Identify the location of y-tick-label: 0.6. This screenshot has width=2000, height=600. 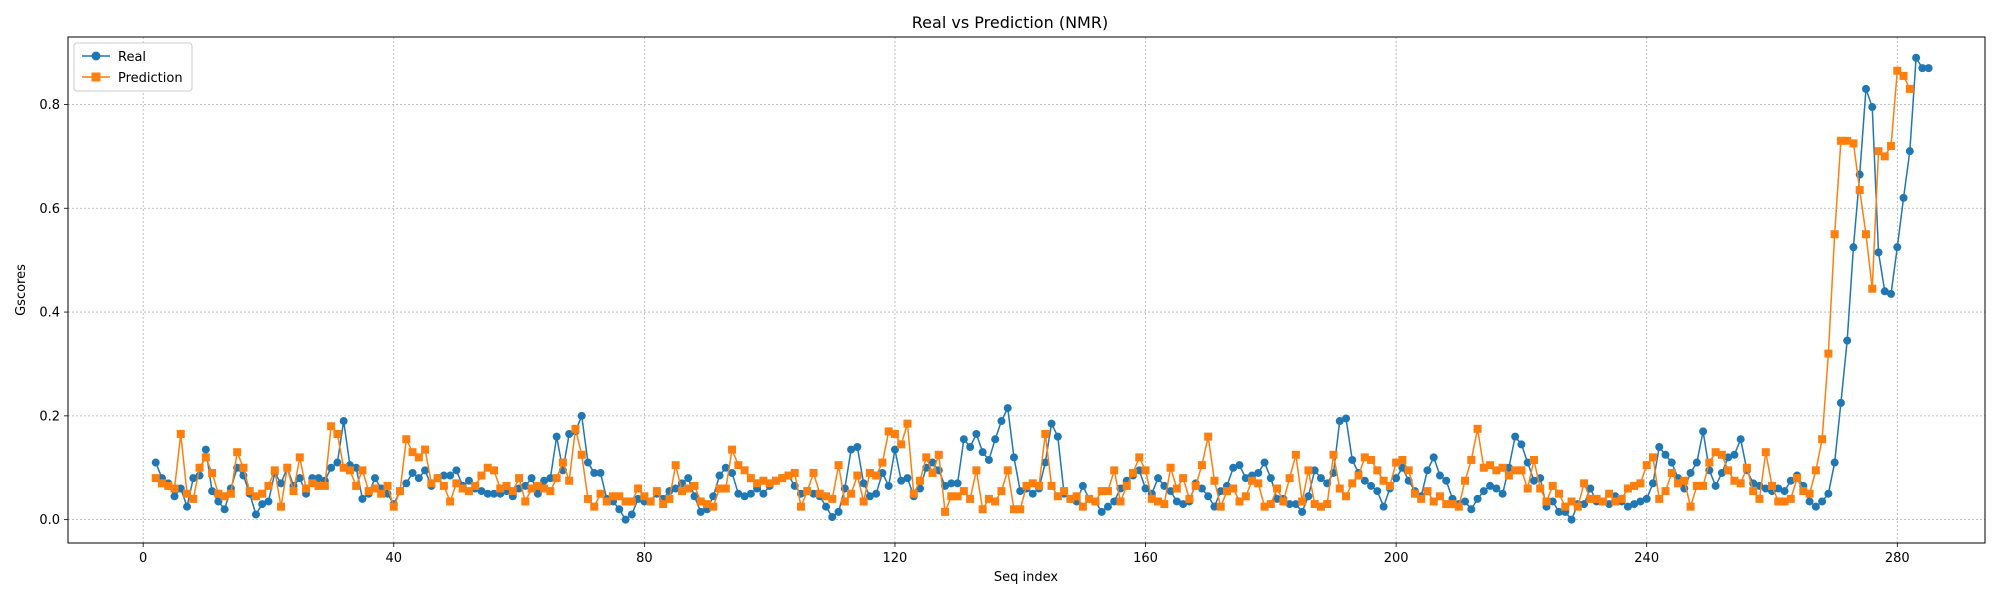
(49, 209).